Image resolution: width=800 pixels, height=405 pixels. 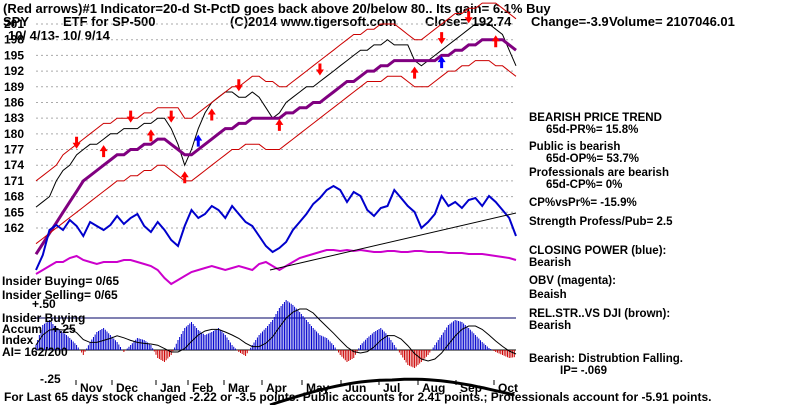 I want to click on header-date-range: 10/ 4/13- 10/ 9/14, so click(x=59, y=35).